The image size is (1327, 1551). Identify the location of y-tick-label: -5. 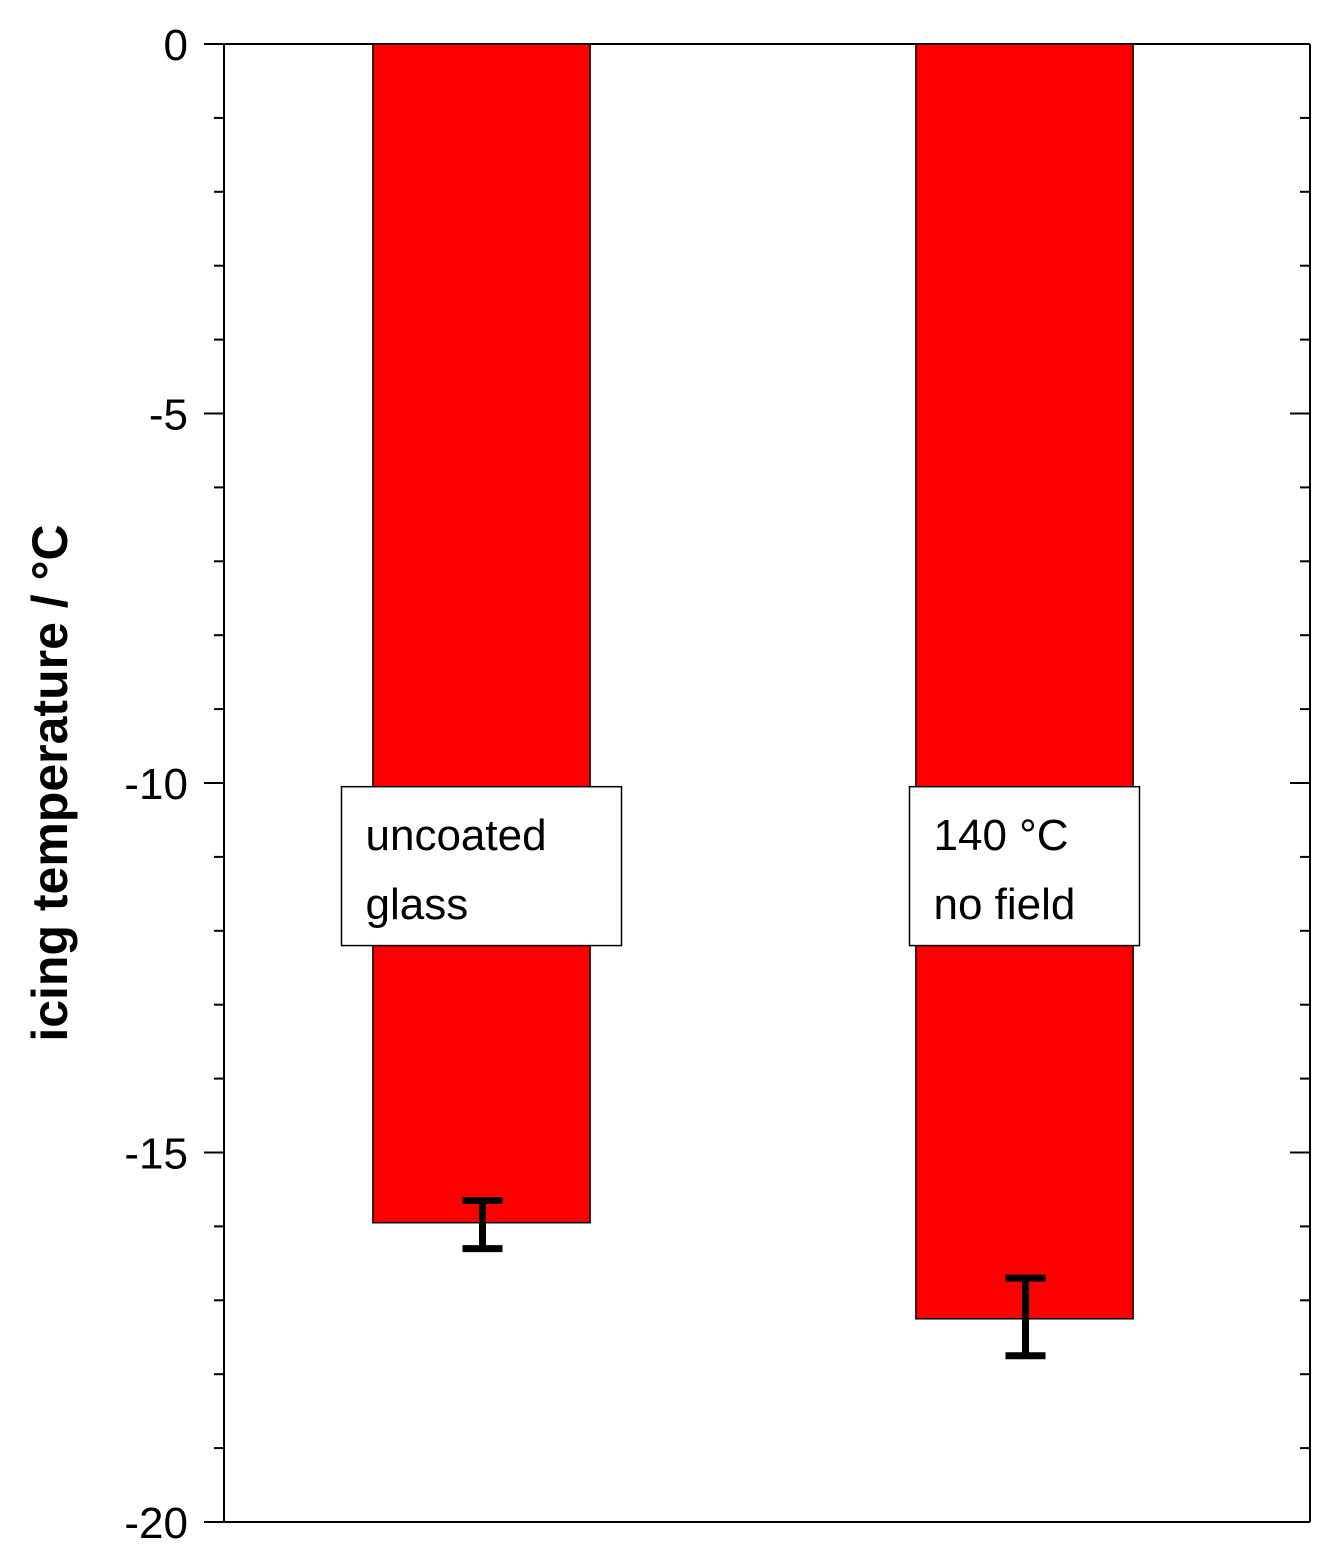
(168, 415).